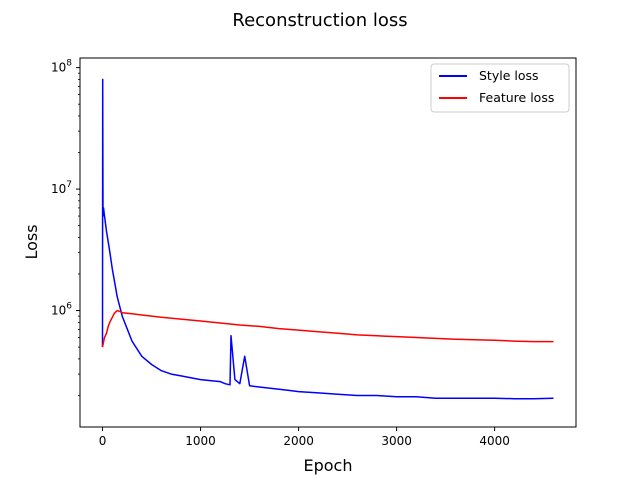 This screenshot has width=640, height=480. What do you see at coordinates (65, 227) in the screenshot?
I see `y-axis: 10⁶ 10⁷ 10⁸` at bounding box center [65, 227].